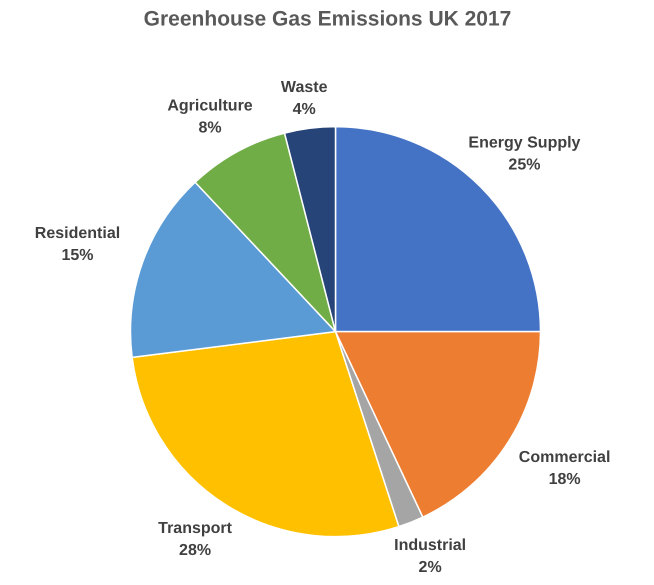 The width and height of the screenshot is (654, 585). I want to click on data-label: 8%, so click(210, 128).